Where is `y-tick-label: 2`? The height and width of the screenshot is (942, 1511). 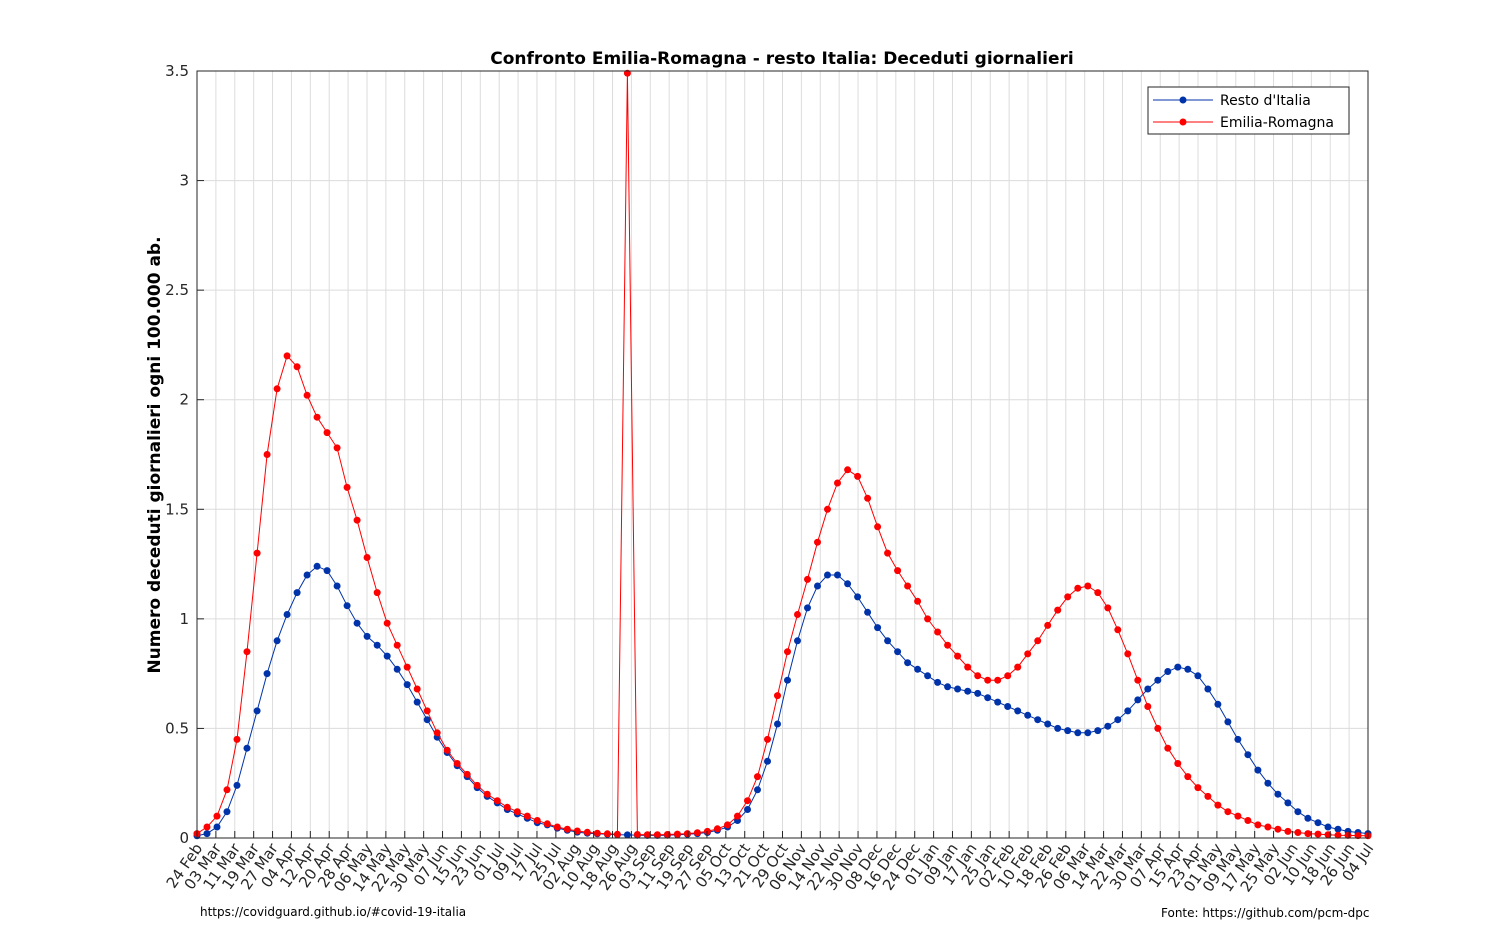
y-tick-label: 2 is located at coordinates (184, 400).